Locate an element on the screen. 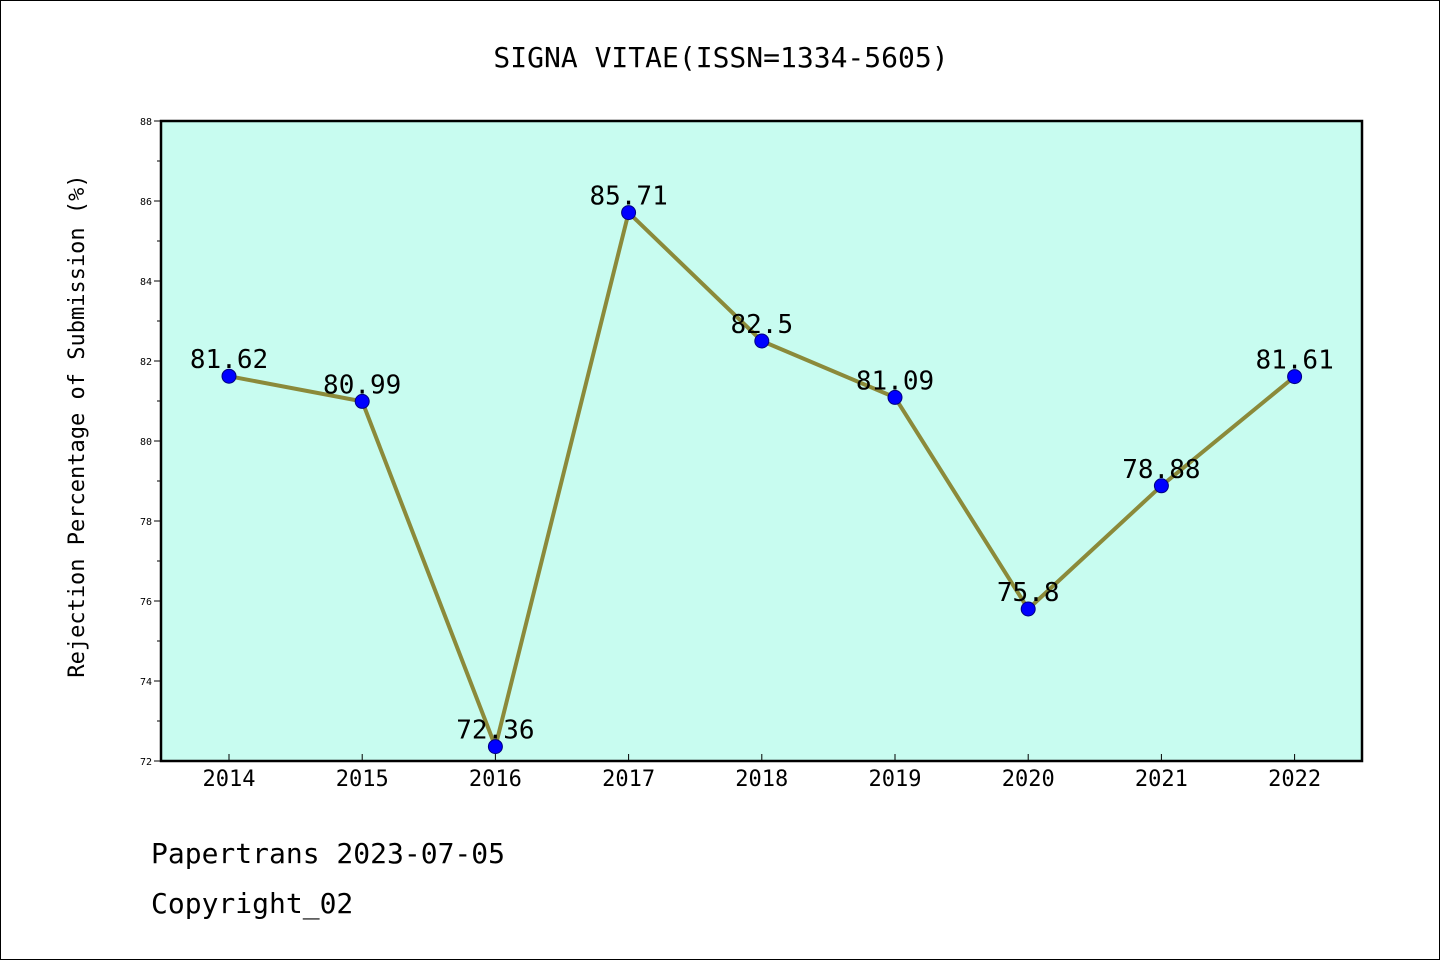  y-tick-label-86: 86 is located at coordinates (146, 202).